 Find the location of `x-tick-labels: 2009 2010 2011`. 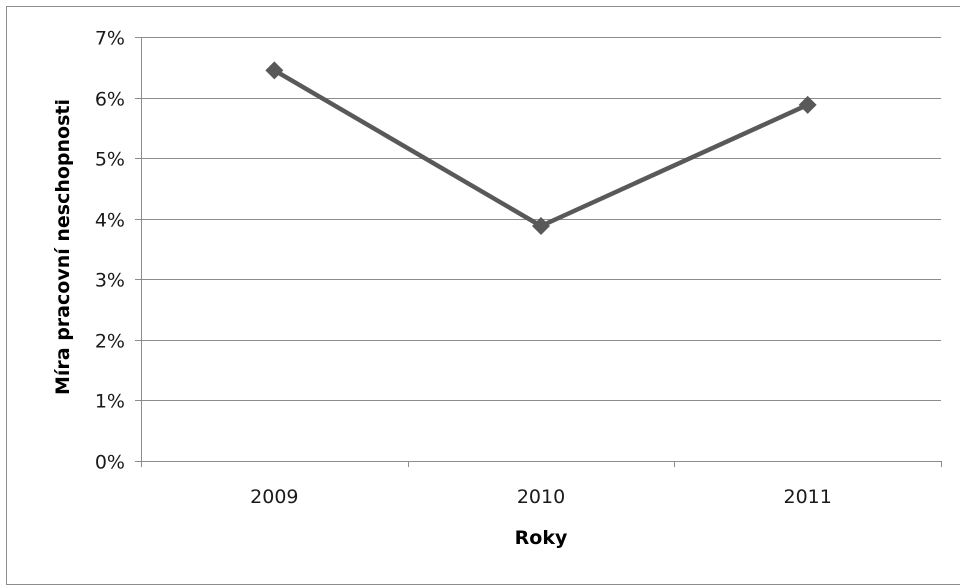

x-tick-labels: 2009 2010 2011 is located at coordinates (541, 497).